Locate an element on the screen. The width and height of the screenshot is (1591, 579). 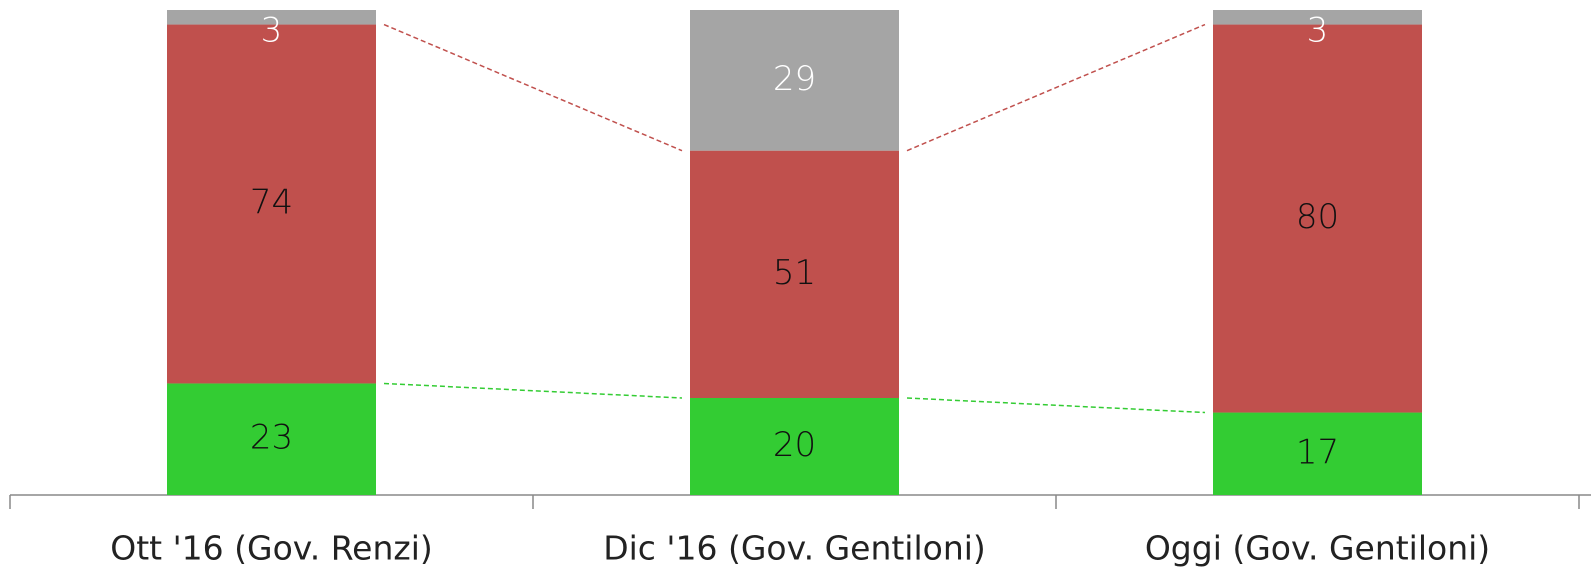
data-label: 51 is located at coordinates (794, 273).